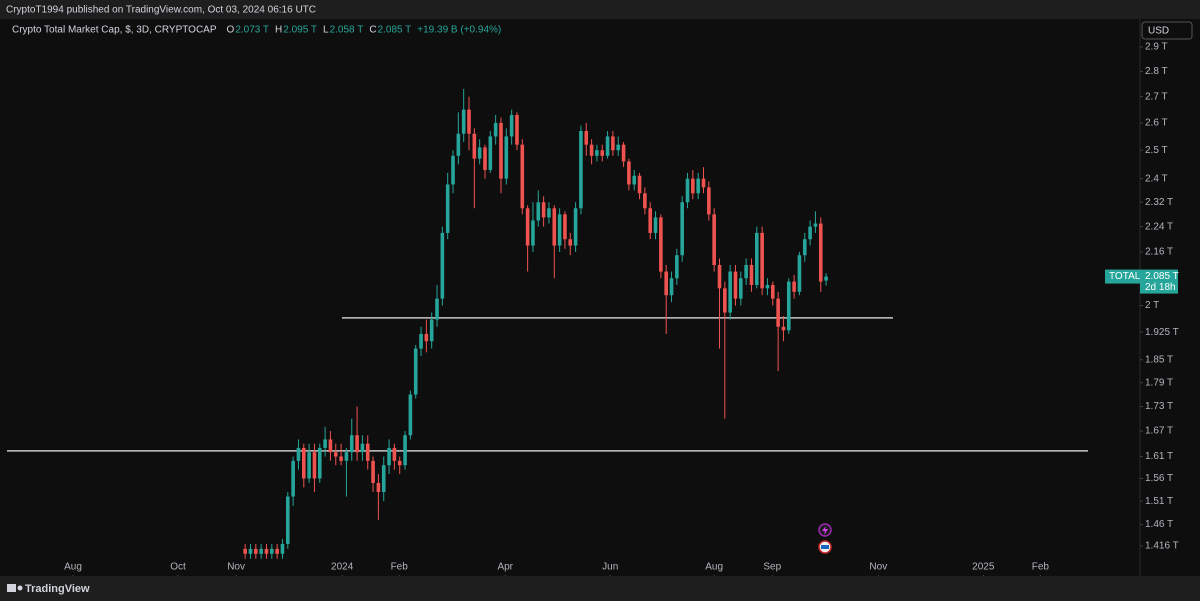 This screenshot has height=601, width=1200. What do you see at coordinates (178, 567) in the screenshot?
I see `x-tick-label: Oct` at bounding box center [178, 567].